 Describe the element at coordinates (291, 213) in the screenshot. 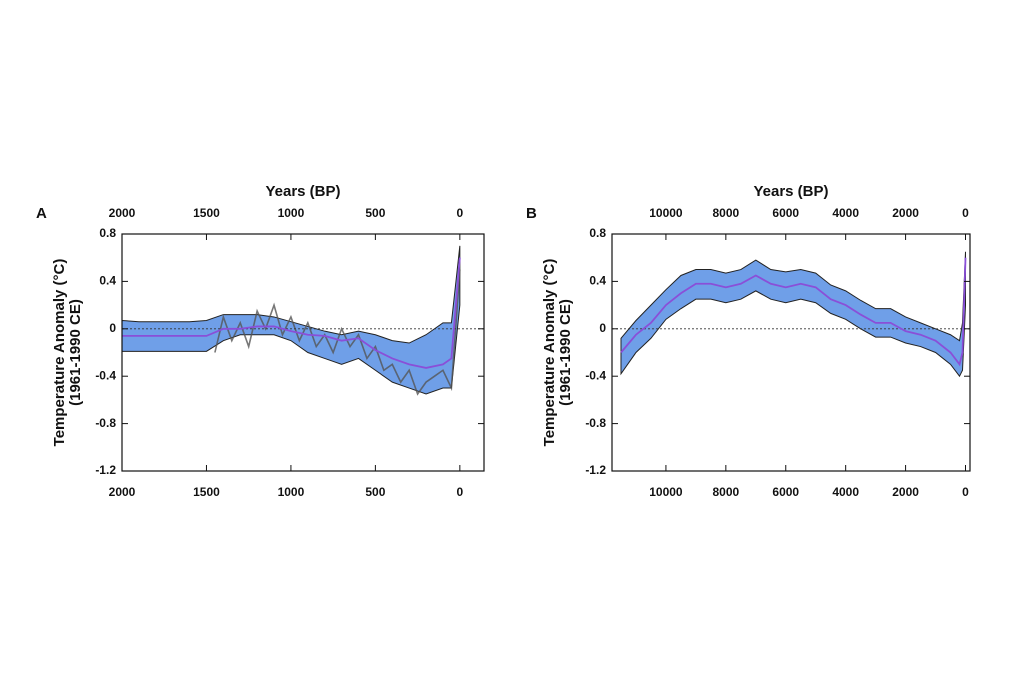

I see `x-tick-label-top: 1000` at that location.